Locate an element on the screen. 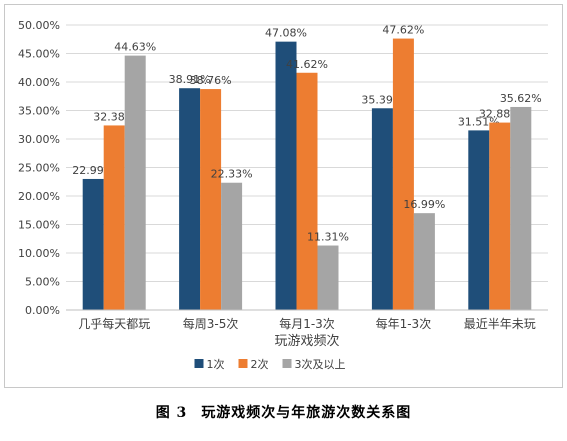 Image resolution: width=567 pixels, height=441 pixels. figure-number: 图 3 is located at coordinates (171, 413).